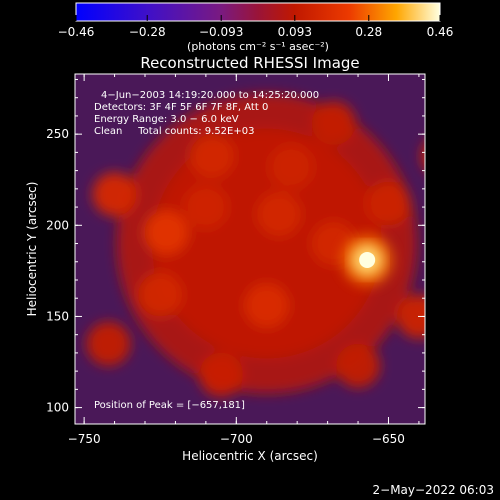 The width and height of the screenshot is (500, 500). I want to click on y-axis-title: Heliocentric Y (arcsec), so click(32, 249).